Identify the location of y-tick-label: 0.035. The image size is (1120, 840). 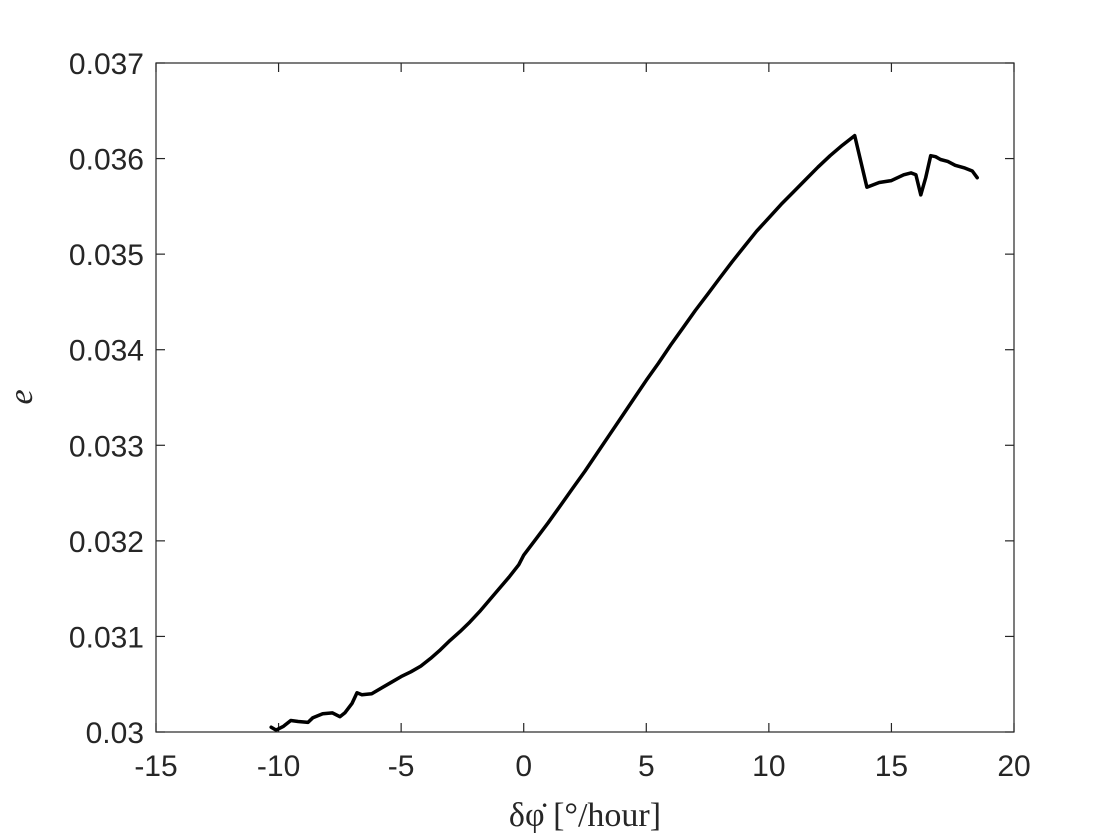
(106, 255).